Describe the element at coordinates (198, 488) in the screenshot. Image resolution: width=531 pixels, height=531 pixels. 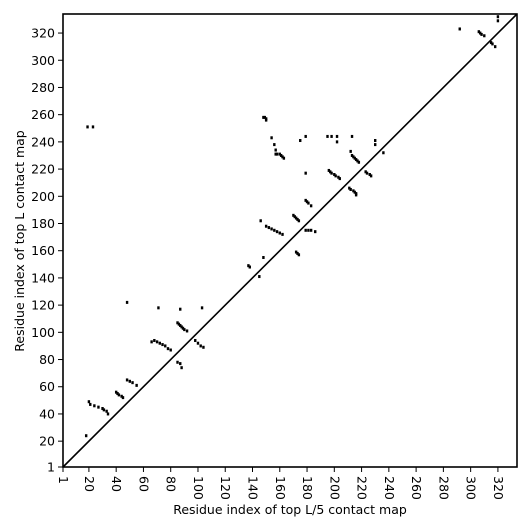
I see `x-tick-label: 100` at that location.